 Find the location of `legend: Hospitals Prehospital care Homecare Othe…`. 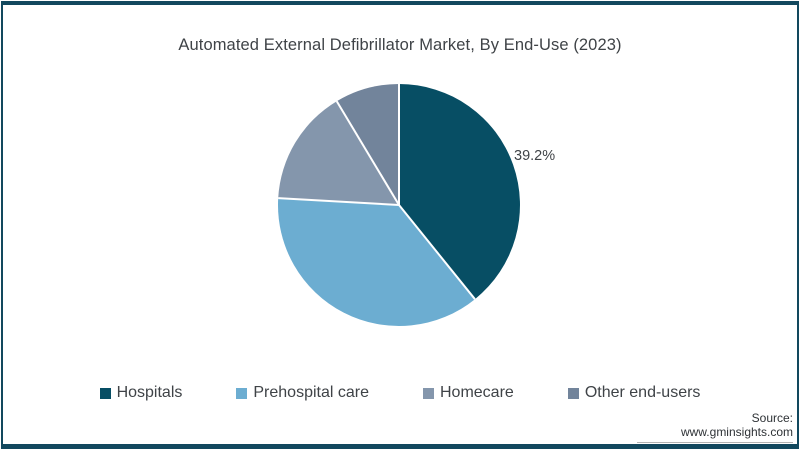

legend: Hospitals Prehospital care Homecare Othe… is located at coordinates (400, 393).